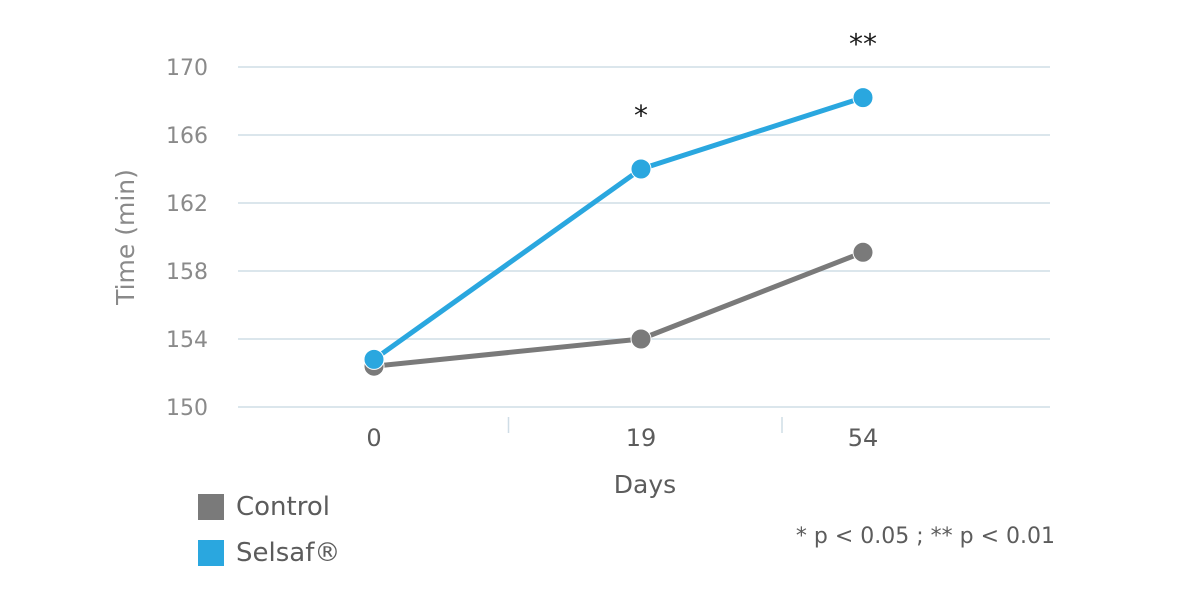  Describe the element at coordinates (187, 68) in the screenshot. I see `y-tick-170: 170` at that location.